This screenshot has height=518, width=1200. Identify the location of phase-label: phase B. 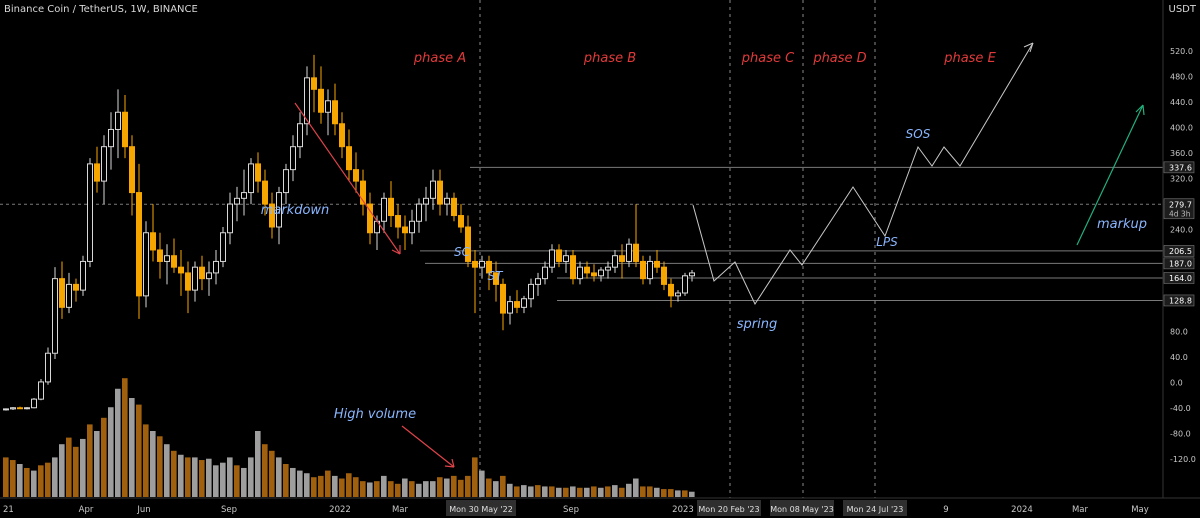
(609, 58).